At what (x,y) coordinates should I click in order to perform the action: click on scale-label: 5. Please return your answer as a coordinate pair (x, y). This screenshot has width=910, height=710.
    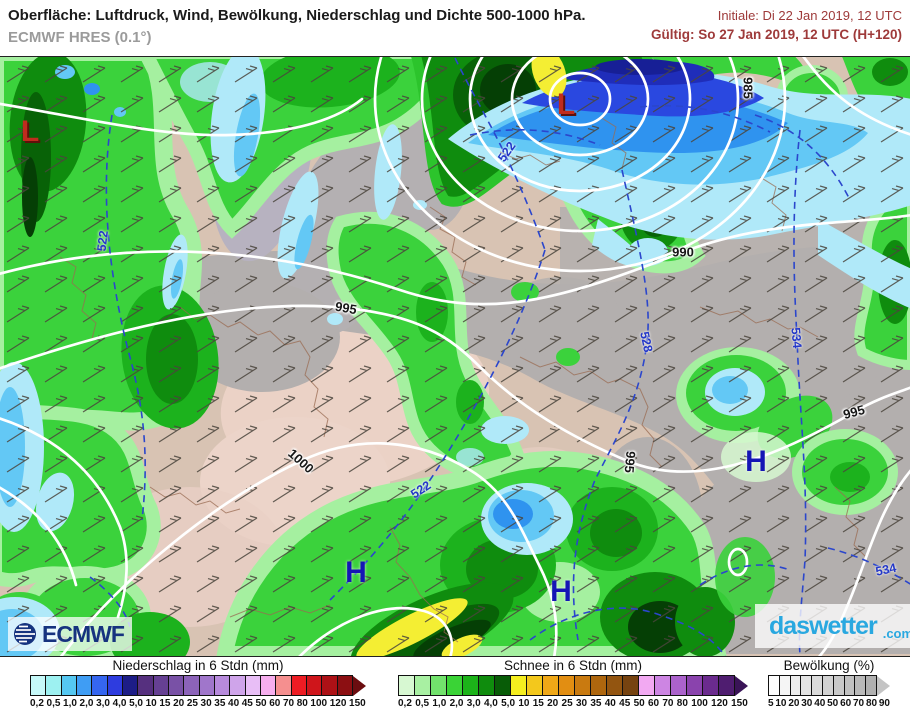
    Looking at the image, I should click on (771, 703).